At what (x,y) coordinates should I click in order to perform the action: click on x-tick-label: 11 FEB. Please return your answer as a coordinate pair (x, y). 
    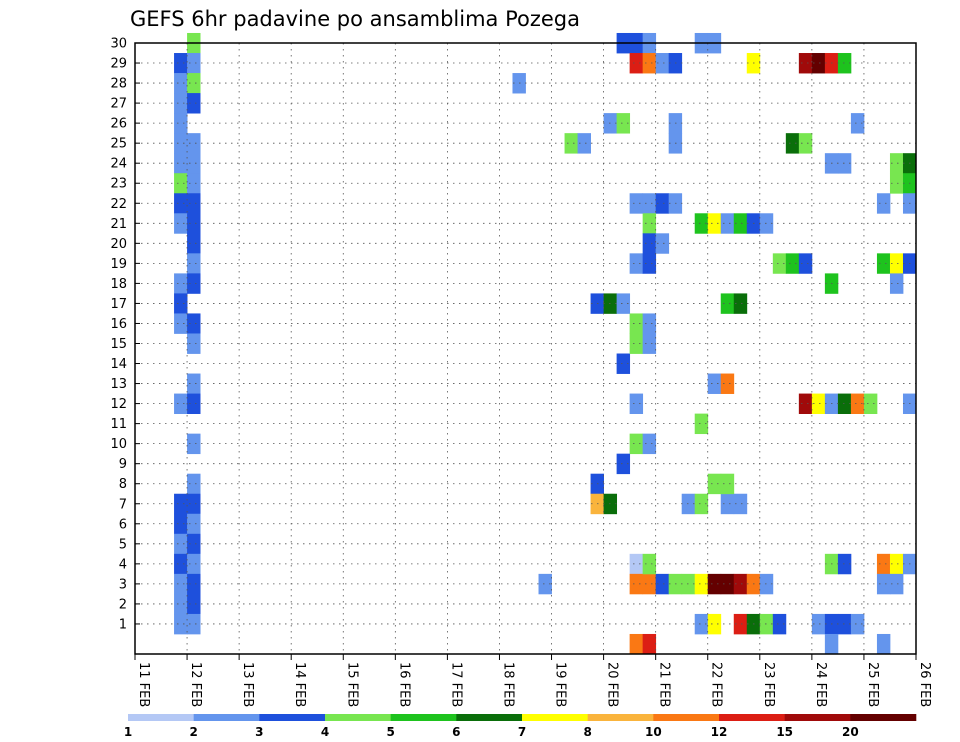
    Looking at the image, I should click on (143, 684).